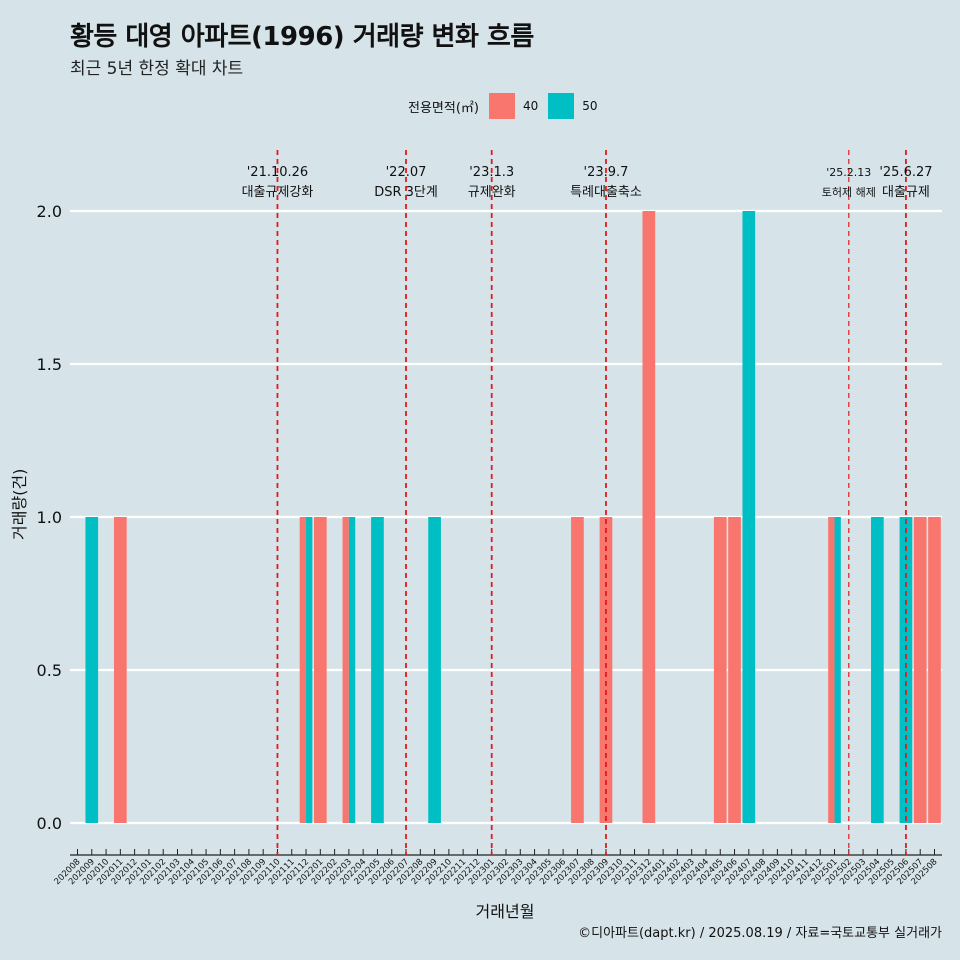 This screenshot has width=960, height=960. I want to click on x-axis-label: 거래년월, so click(505, 911).